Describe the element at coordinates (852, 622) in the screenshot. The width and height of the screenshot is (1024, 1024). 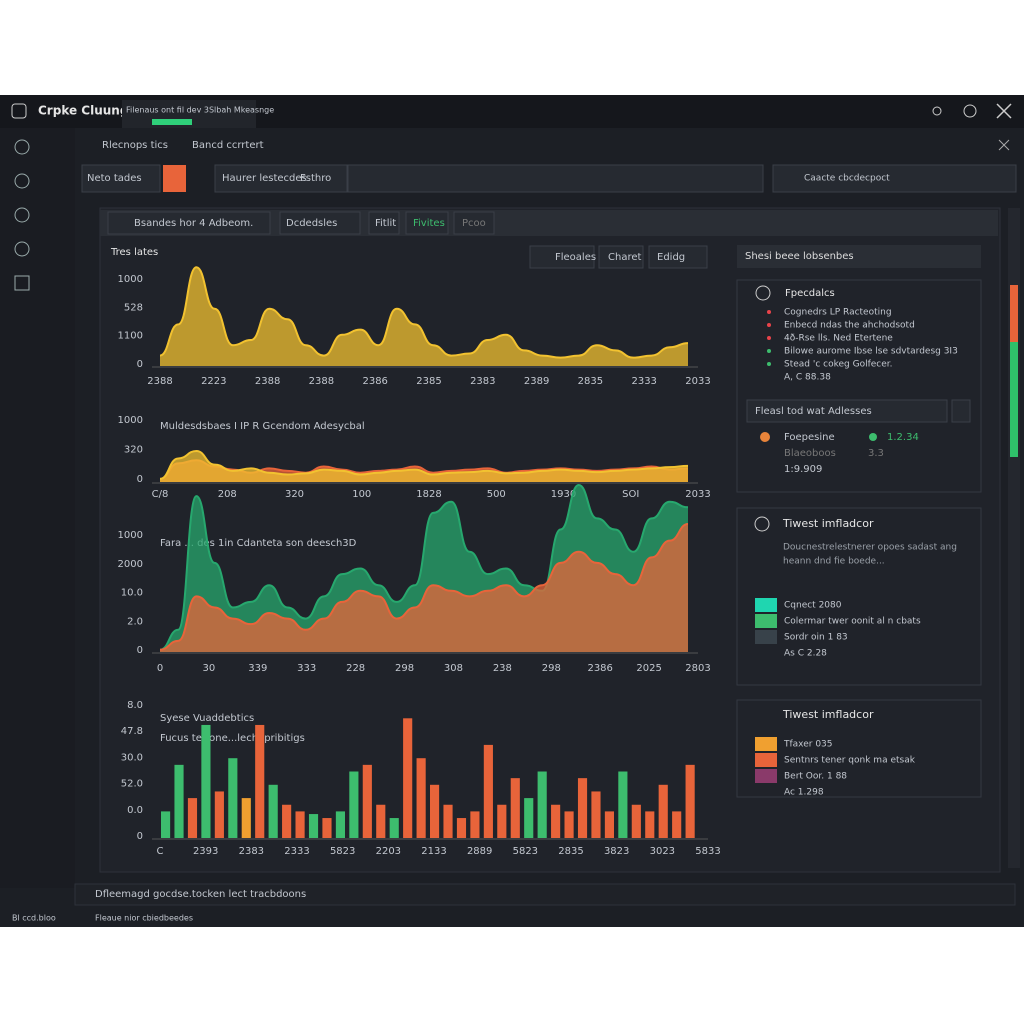
I see `legend-label: Colermar twer oonit al n cbats` at that location.